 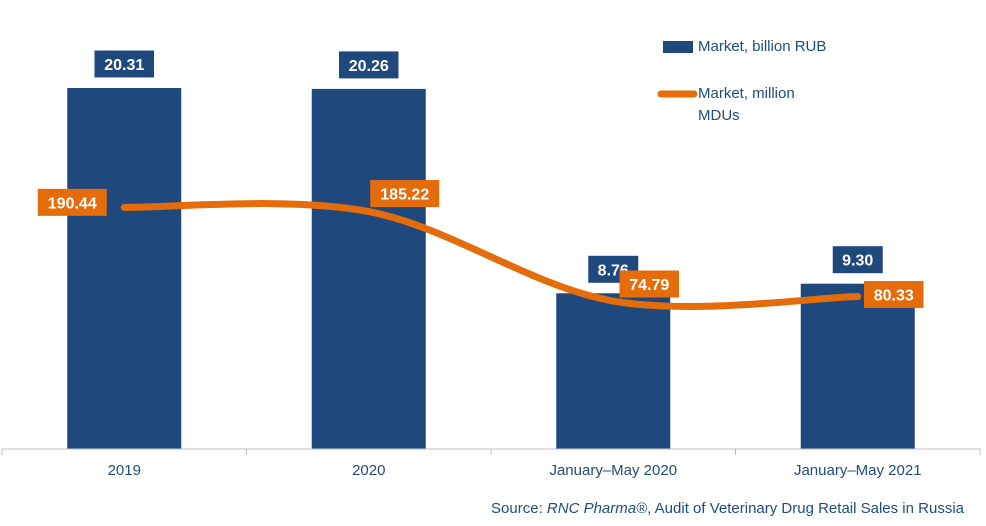 I want to click on source-company: RNC Pharma®, so click(x=597, y=508).